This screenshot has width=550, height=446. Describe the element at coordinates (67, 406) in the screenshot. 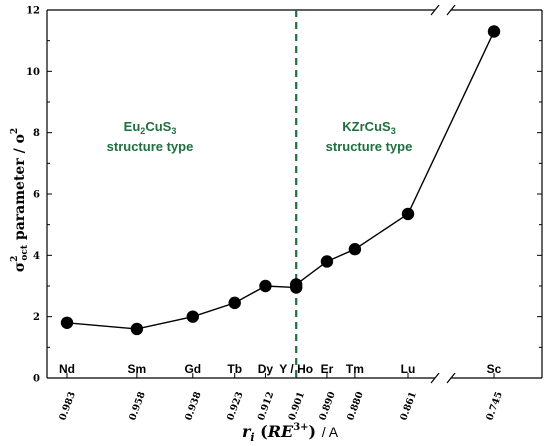

I see `x-ionic-radius-label: 0.983` at that location.